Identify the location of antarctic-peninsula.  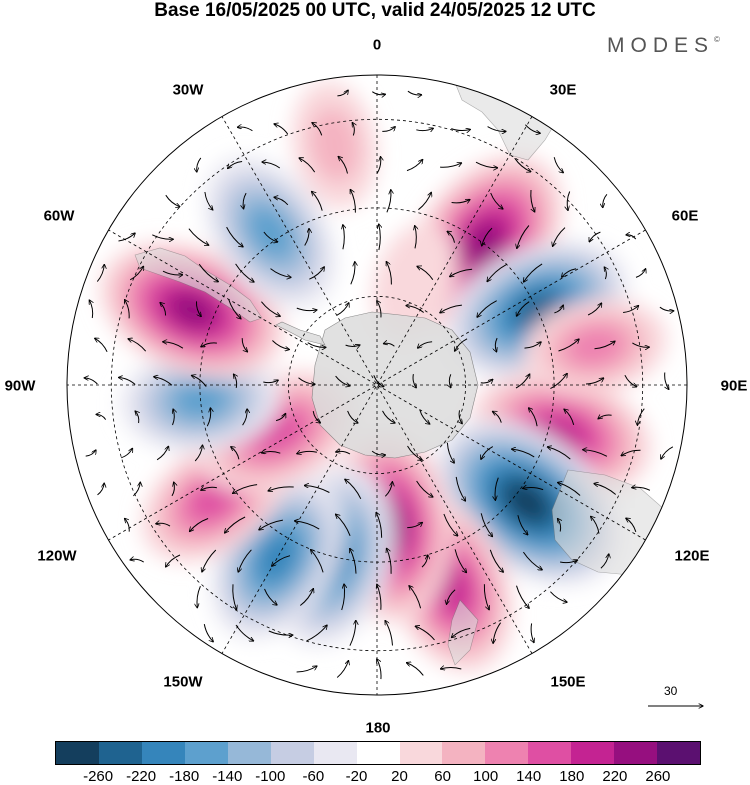
(300, 333).